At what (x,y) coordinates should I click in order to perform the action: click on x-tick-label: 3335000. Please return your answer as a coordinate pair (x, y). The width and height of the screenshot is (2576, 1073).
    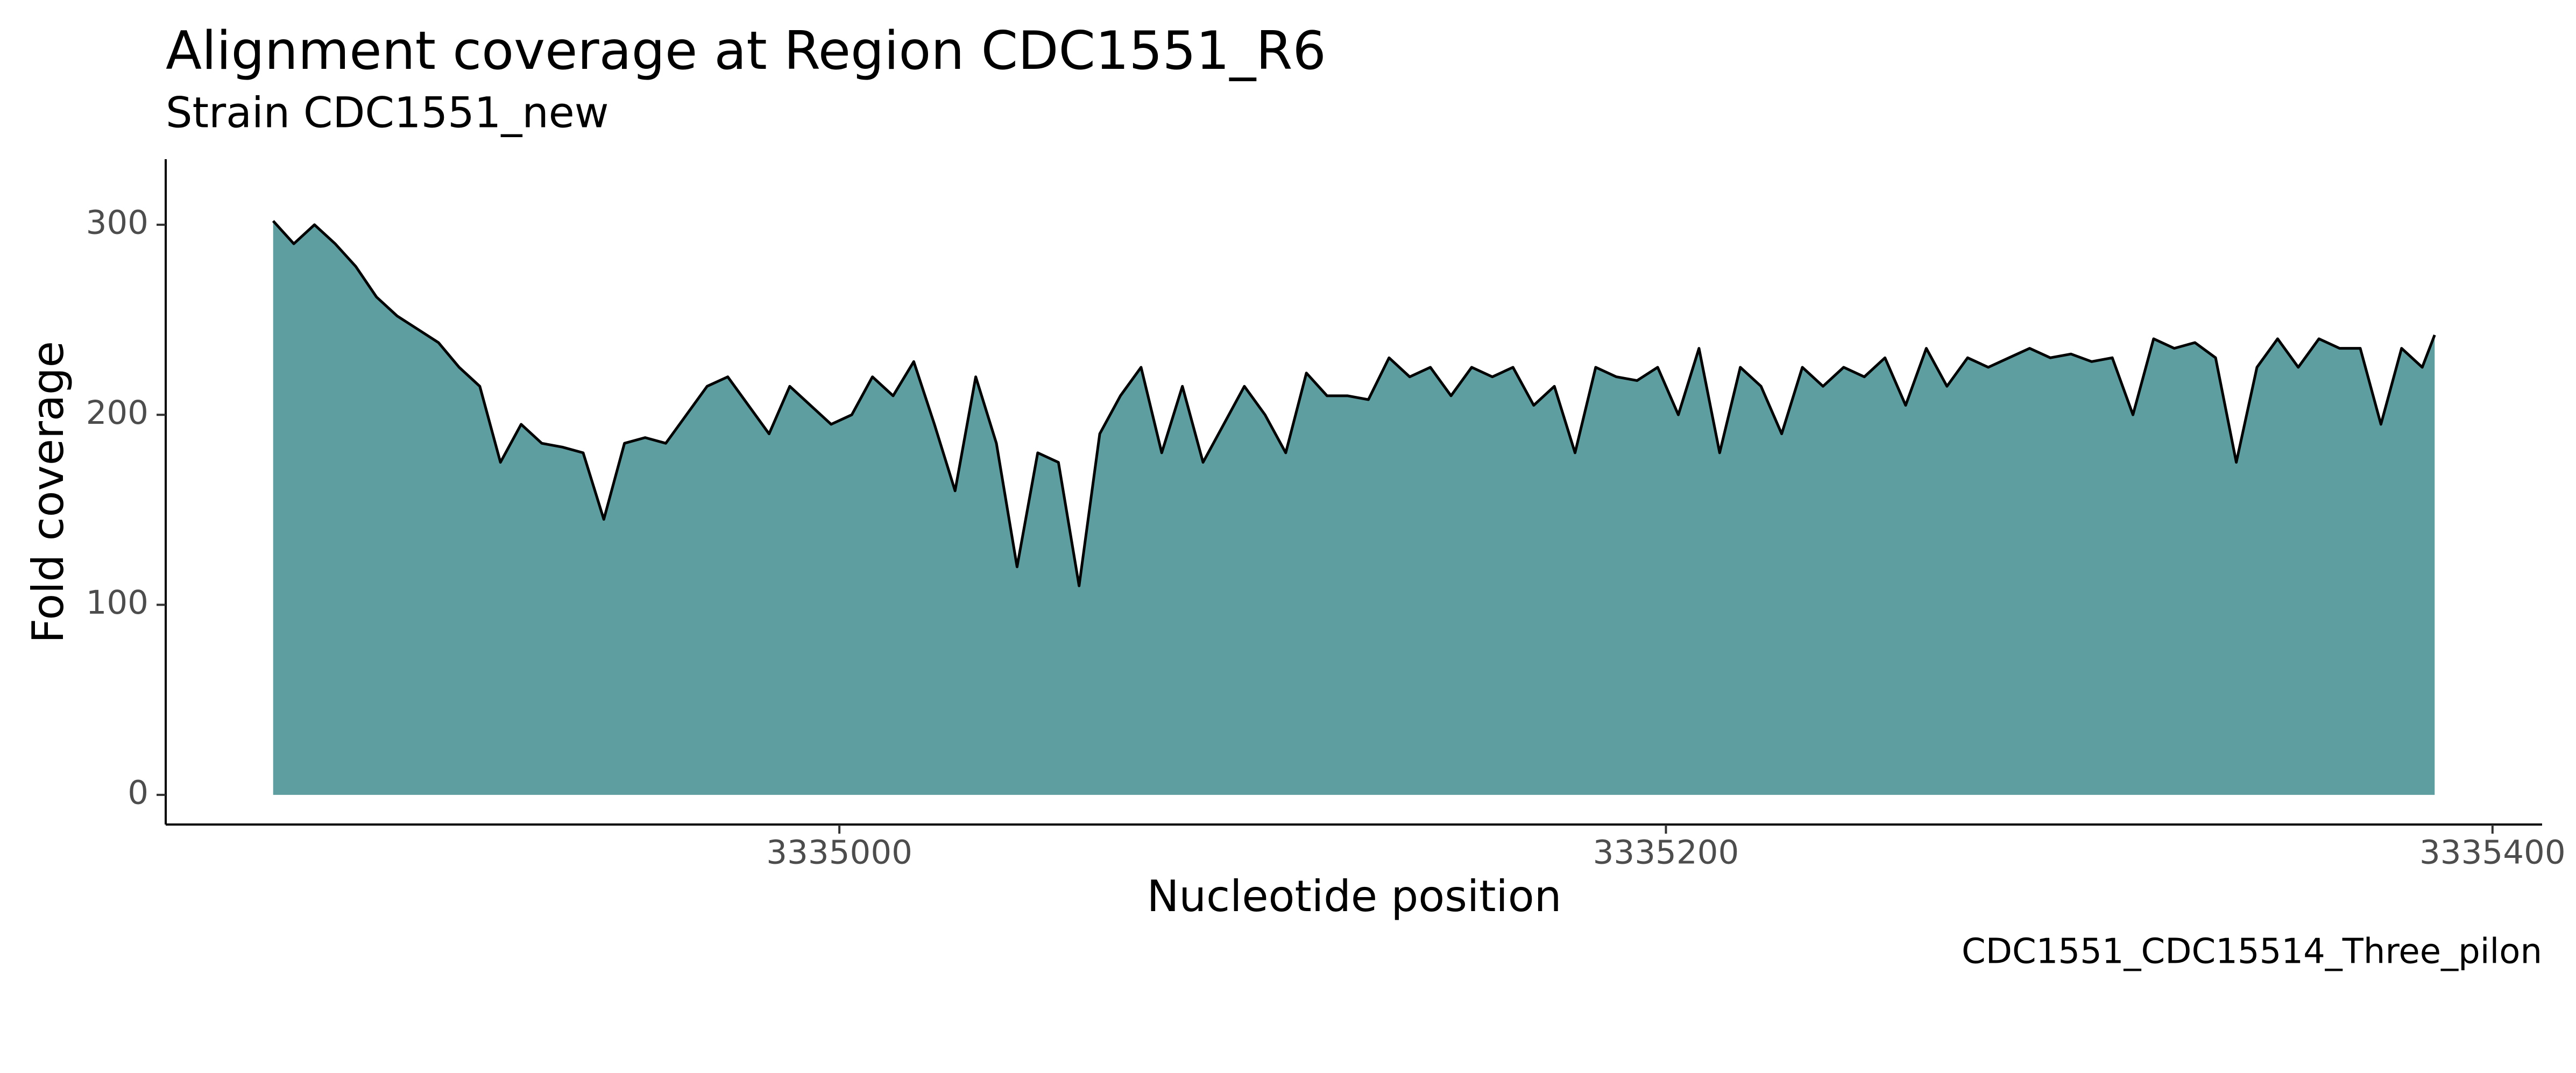
    Looking at the image, I should click on (839, 853).